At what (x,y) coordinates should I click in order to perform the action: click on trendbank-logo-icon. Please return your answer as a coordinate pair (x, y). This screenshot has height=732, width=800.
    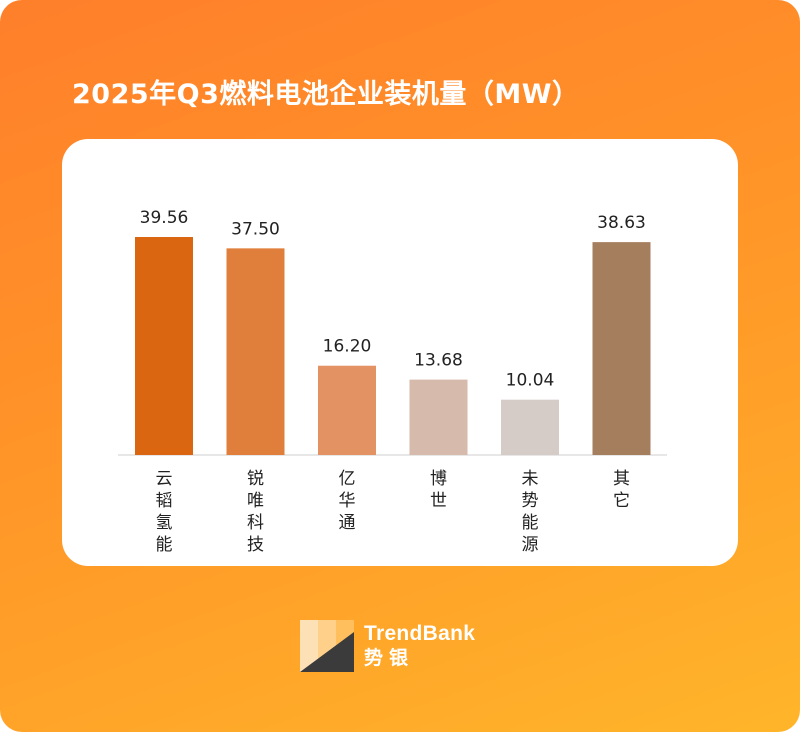
    Looking at the image, I should click on (327, 646).